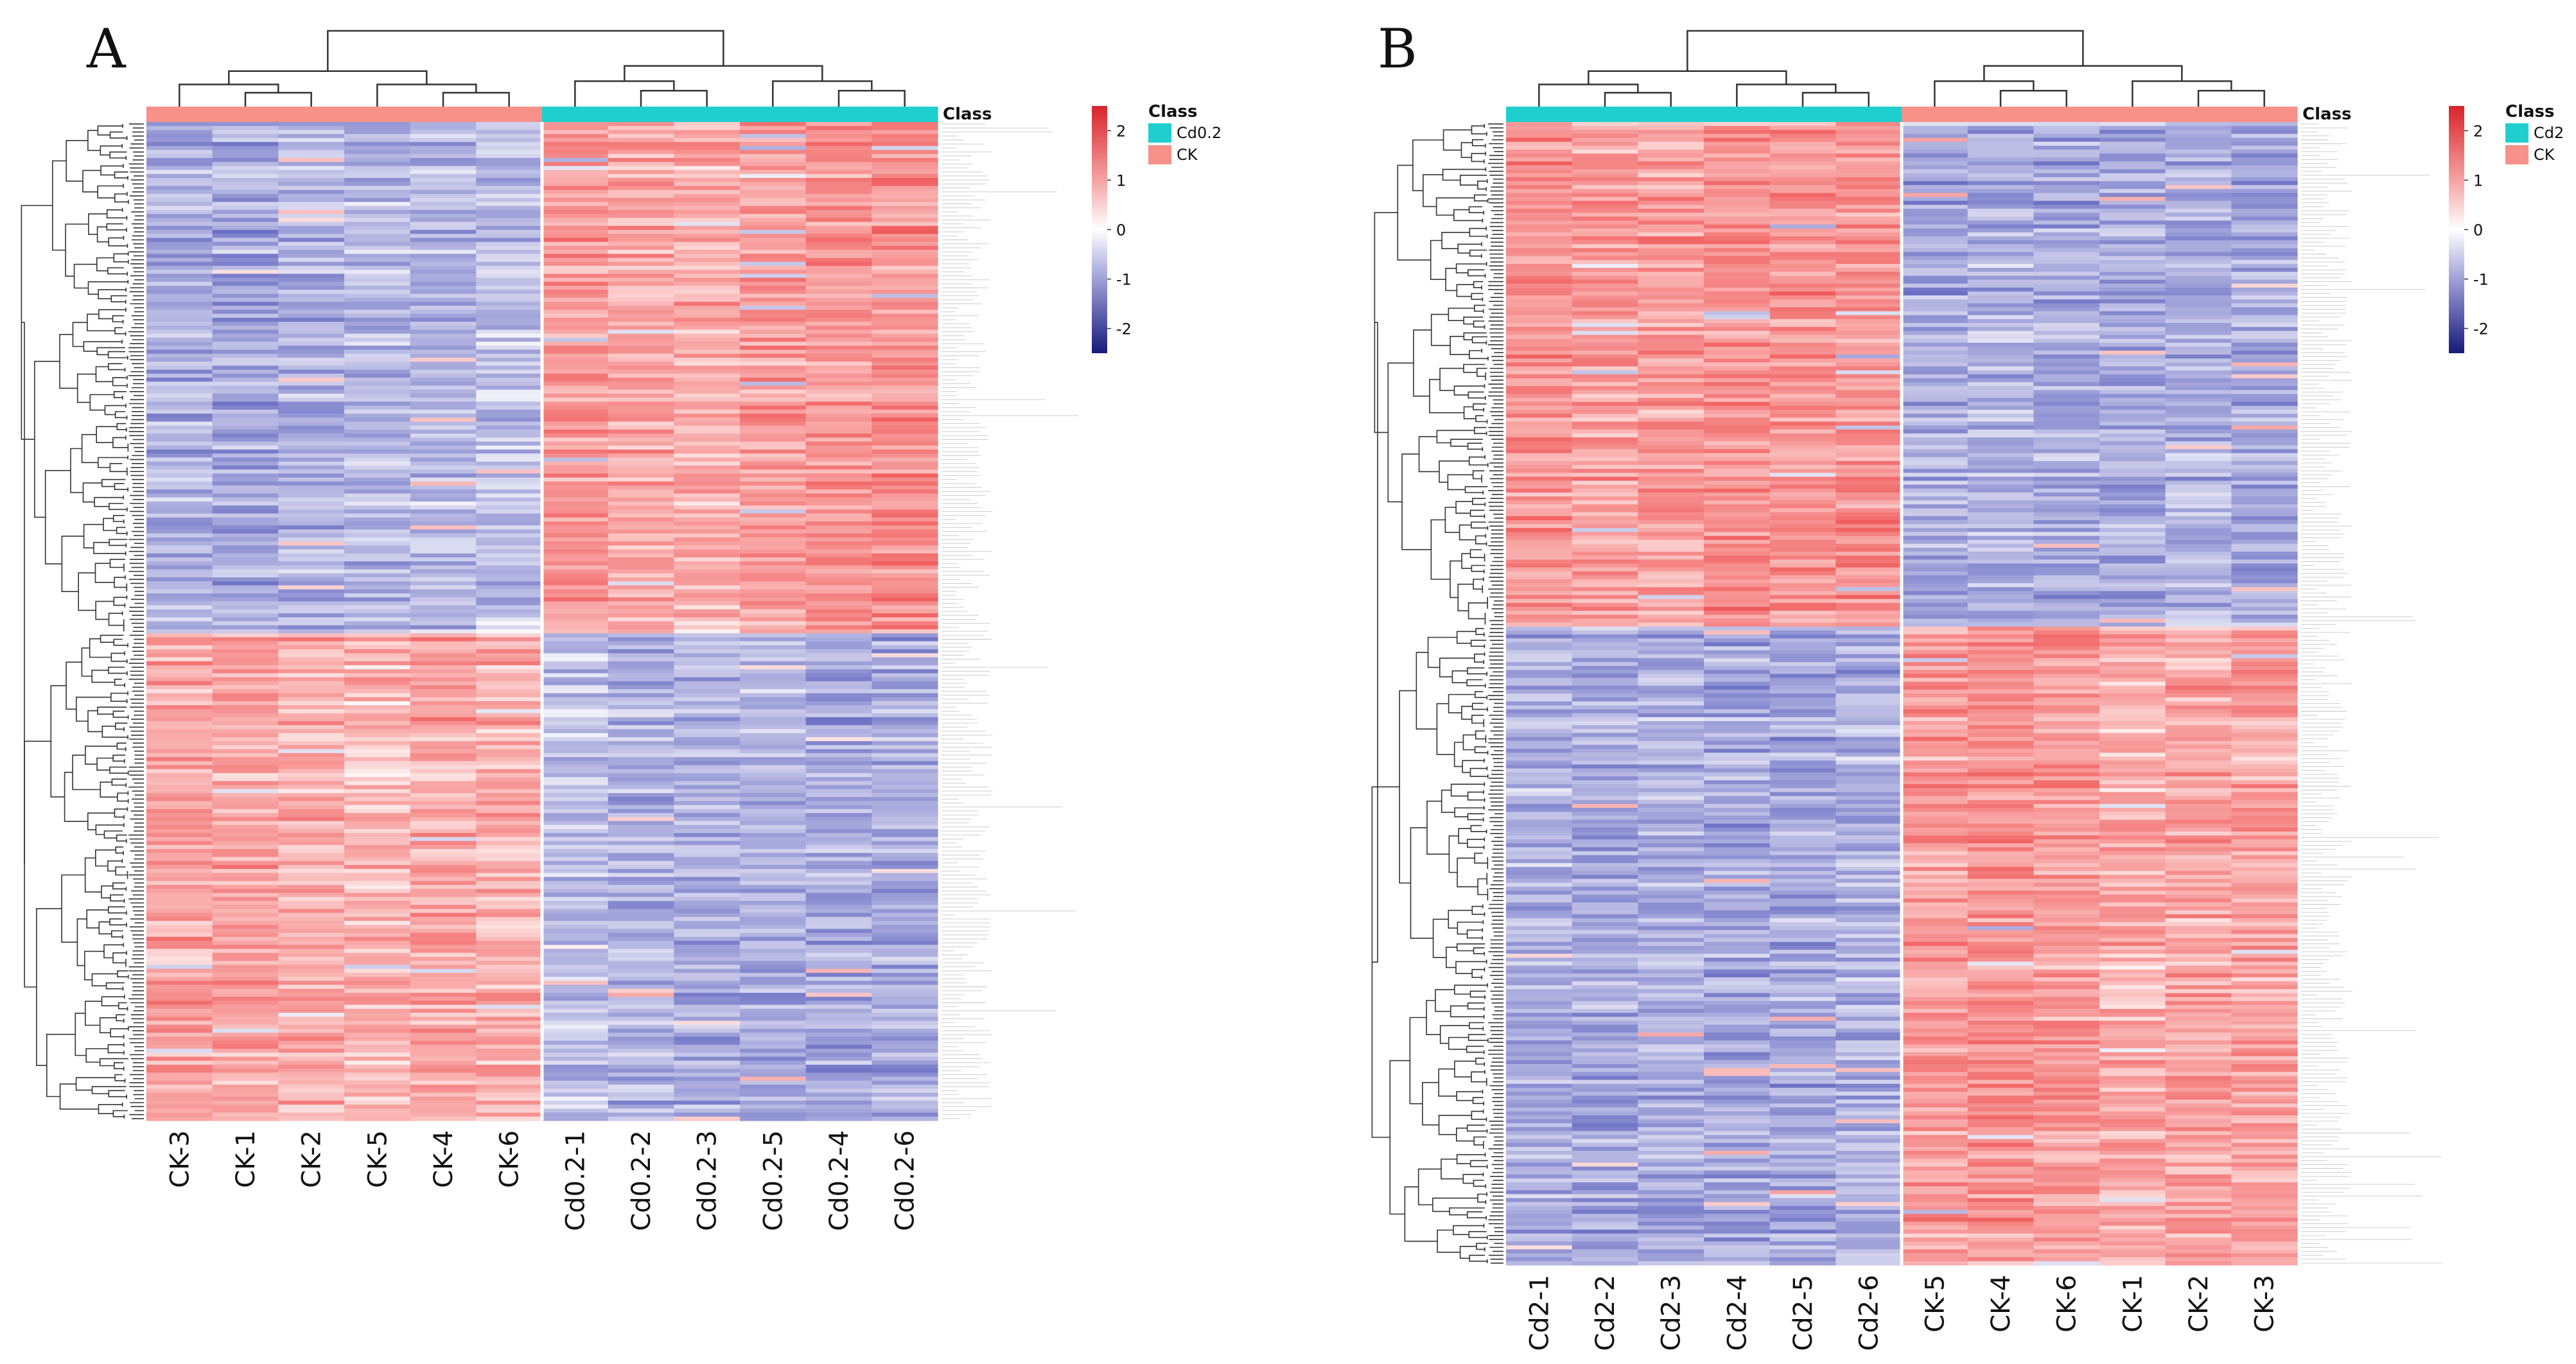  What do you see at coordinates (1011, 621) in the screenshot?
I see `row-name-ticks` at bounding box center [1011, 621].